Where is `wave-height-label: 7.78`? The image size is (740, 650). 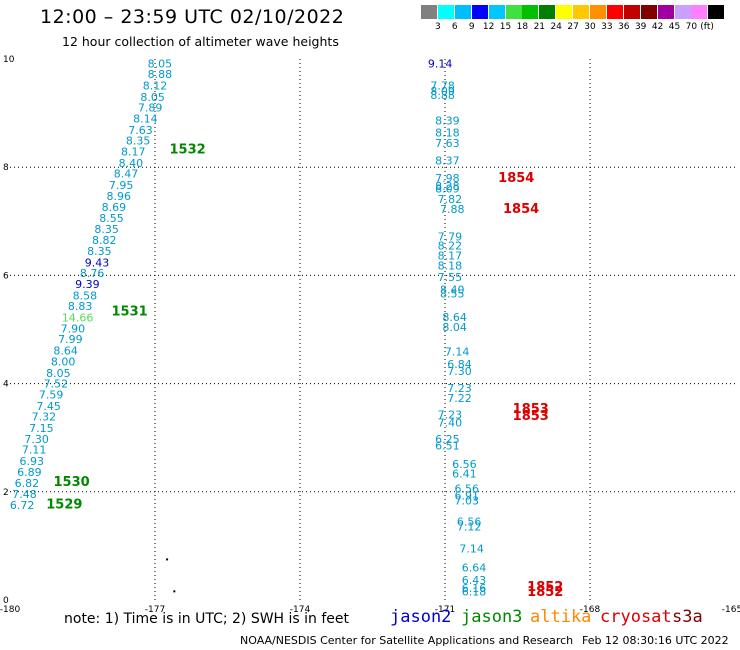
wave-height-label: 7.78 is located at coordinates (442, 86).